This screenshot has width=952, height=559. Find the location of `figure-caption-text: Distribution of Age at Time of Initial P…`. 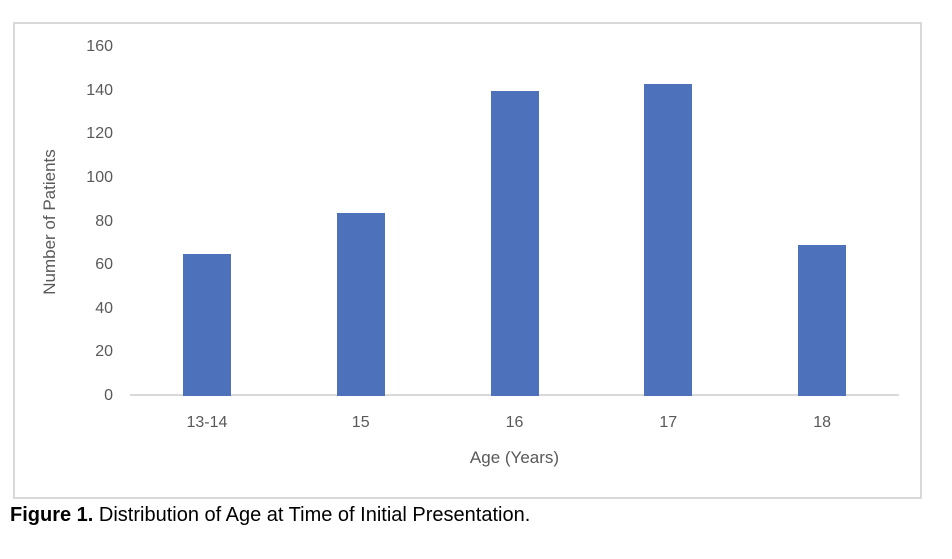

figure-caption-text: Distribution of Age at Time of Initial P… is located at coordinates (312, 515).